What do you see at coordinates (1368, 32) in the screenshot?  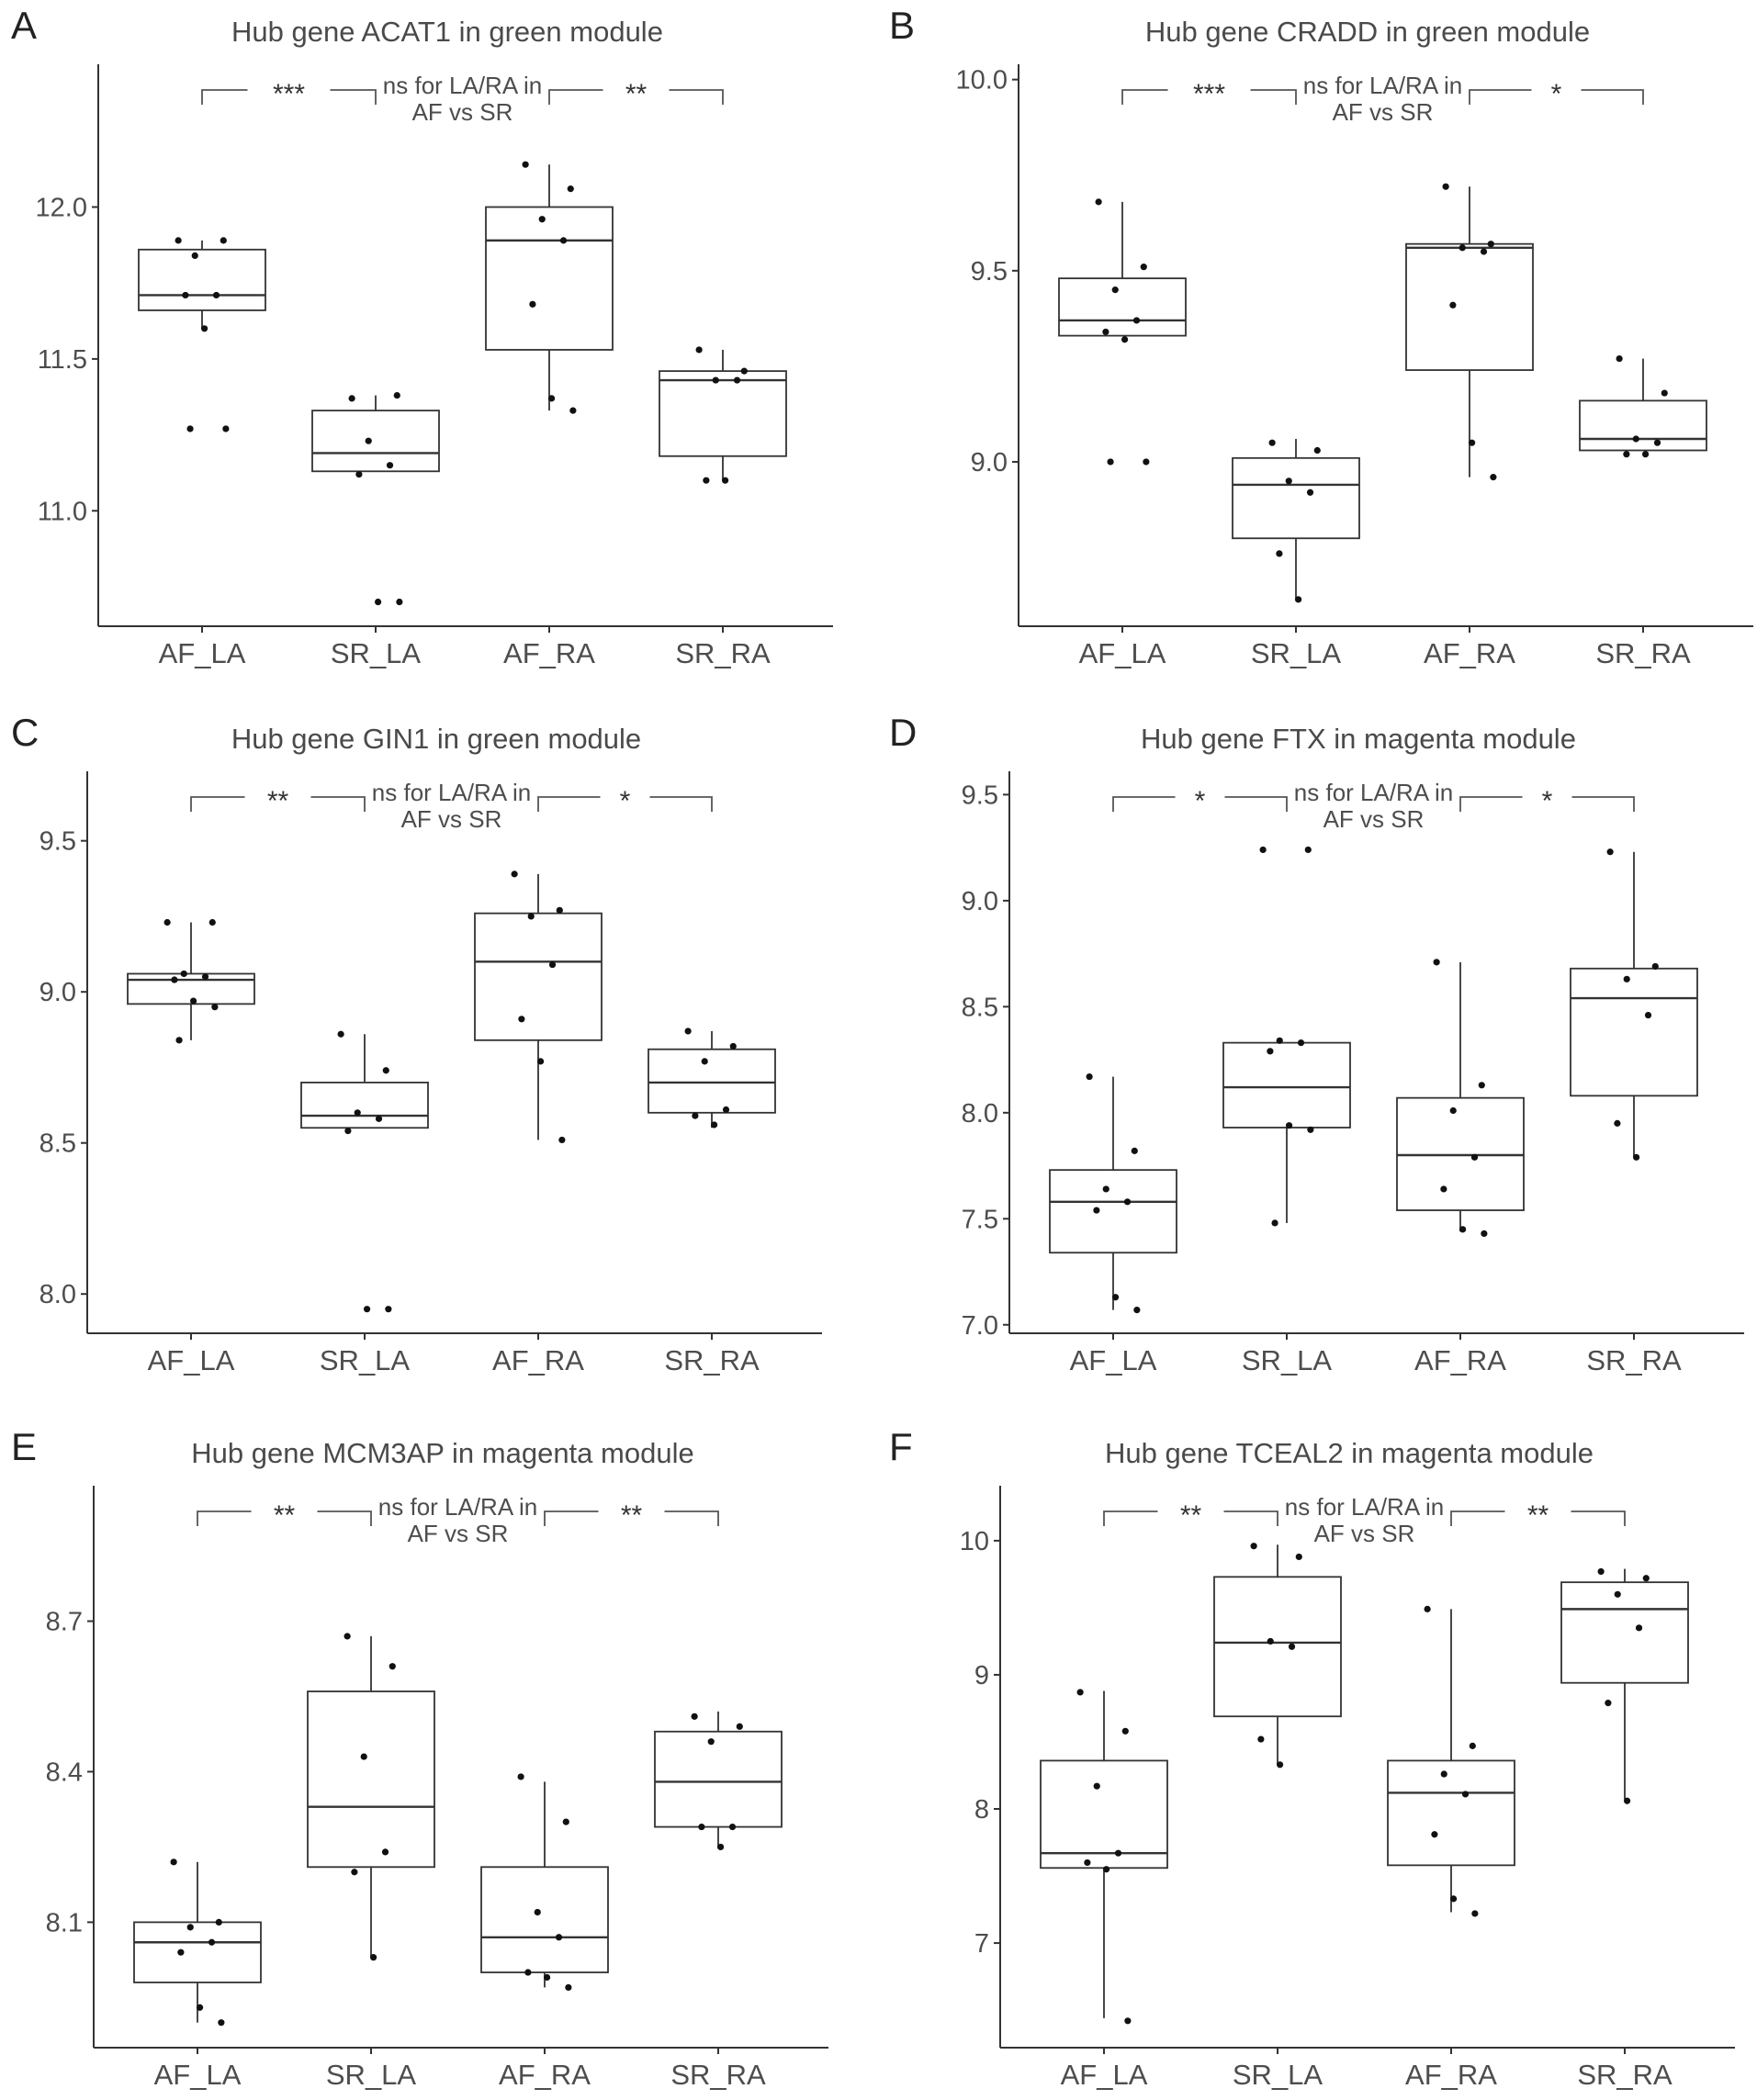 I see `chart-title: Hub gene CRADD in green module` at bounding box center [1368, 32].